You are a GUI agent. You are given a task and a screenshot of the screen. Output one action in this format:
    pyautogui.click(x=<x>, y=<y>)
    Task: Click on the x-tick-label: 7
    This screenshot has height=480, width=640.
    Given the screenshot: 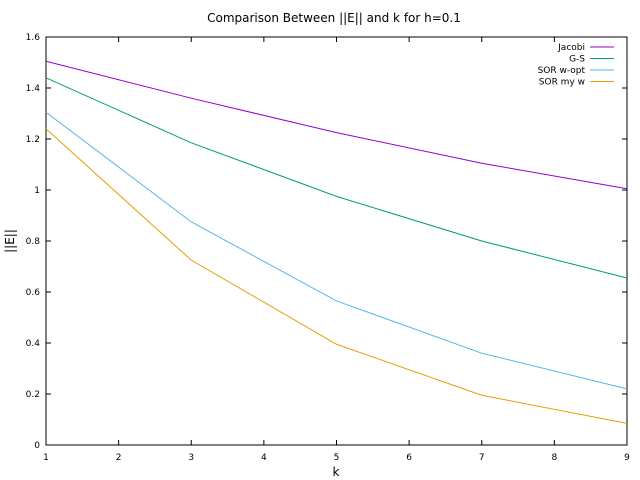 What is the action you would take?
    pyautogui.click(x=482, y=458)
    